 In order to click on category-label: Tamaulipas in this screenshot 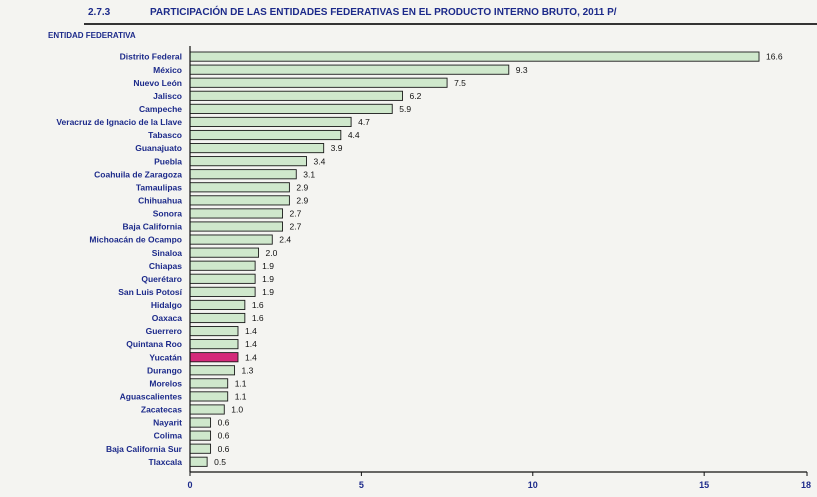, I will do `click(159, 187)`.